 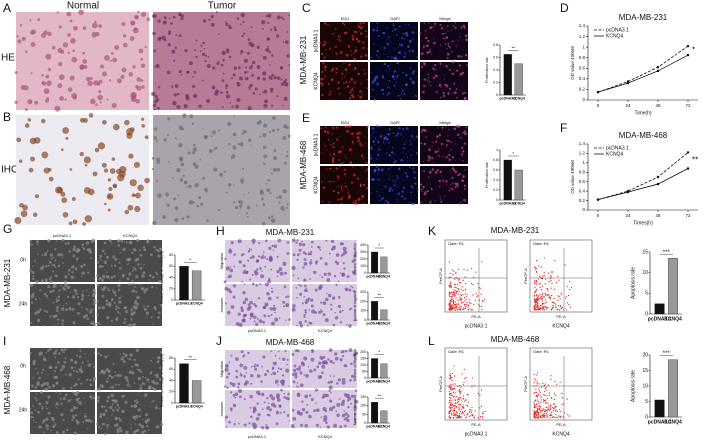 I want to click on axis-label: PE-A, so click(x=476, y=316).